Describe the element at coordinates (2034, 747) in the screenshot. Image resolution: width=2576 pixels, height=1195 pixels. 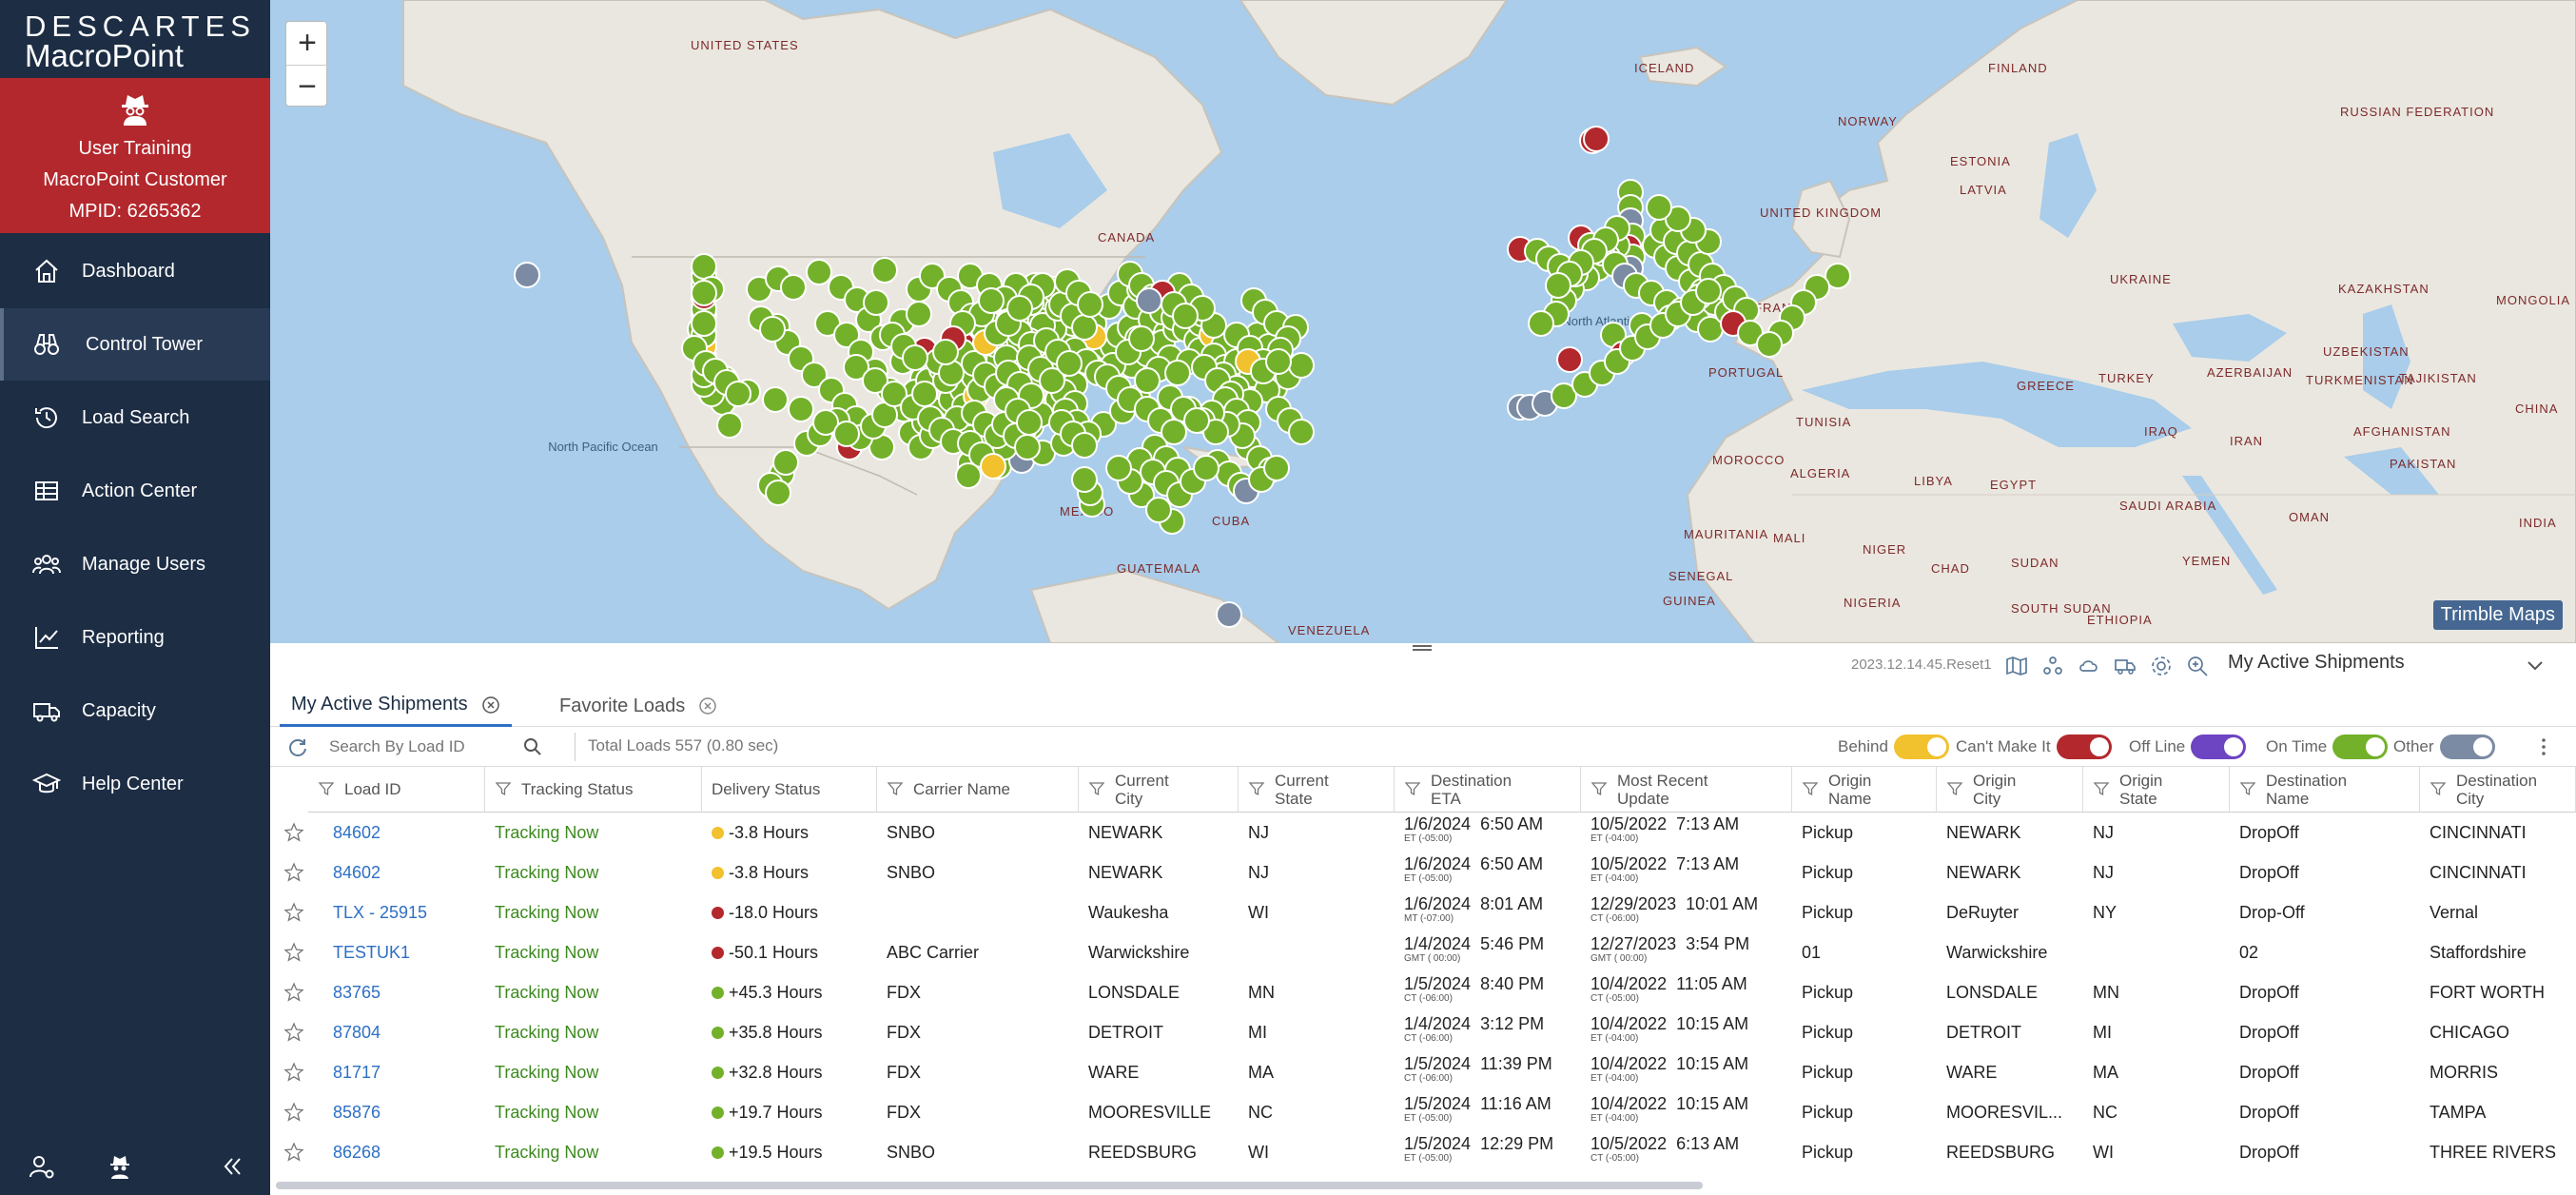
I see `legend-cant-make-it: Can't Make It` at that location.